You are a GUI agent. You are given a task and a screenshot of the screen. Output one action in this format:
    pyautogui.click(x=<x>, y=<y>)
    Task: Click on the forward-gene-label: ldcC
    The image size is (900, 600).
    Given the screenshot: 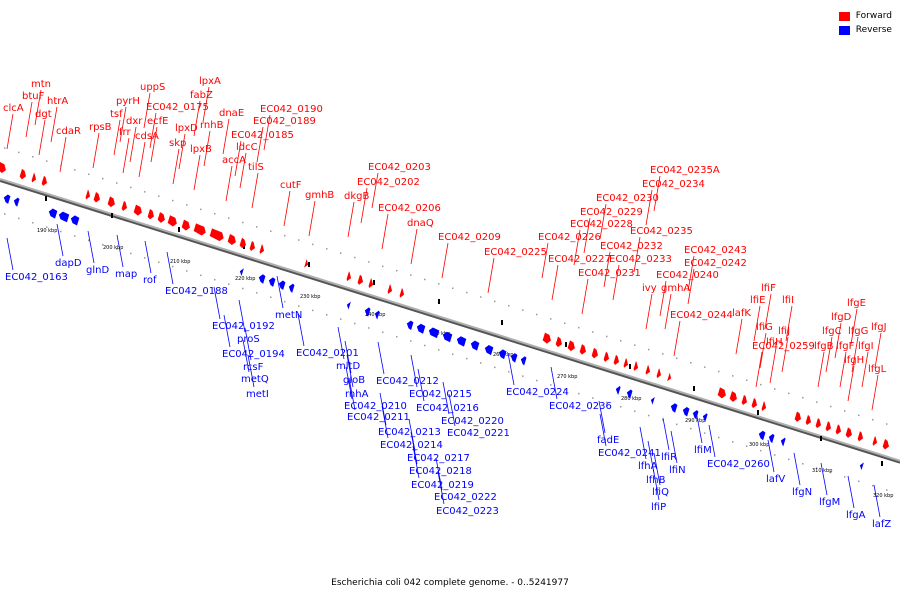 What is the action you would take?
    pyautogui.click(x=247, y=147)
    